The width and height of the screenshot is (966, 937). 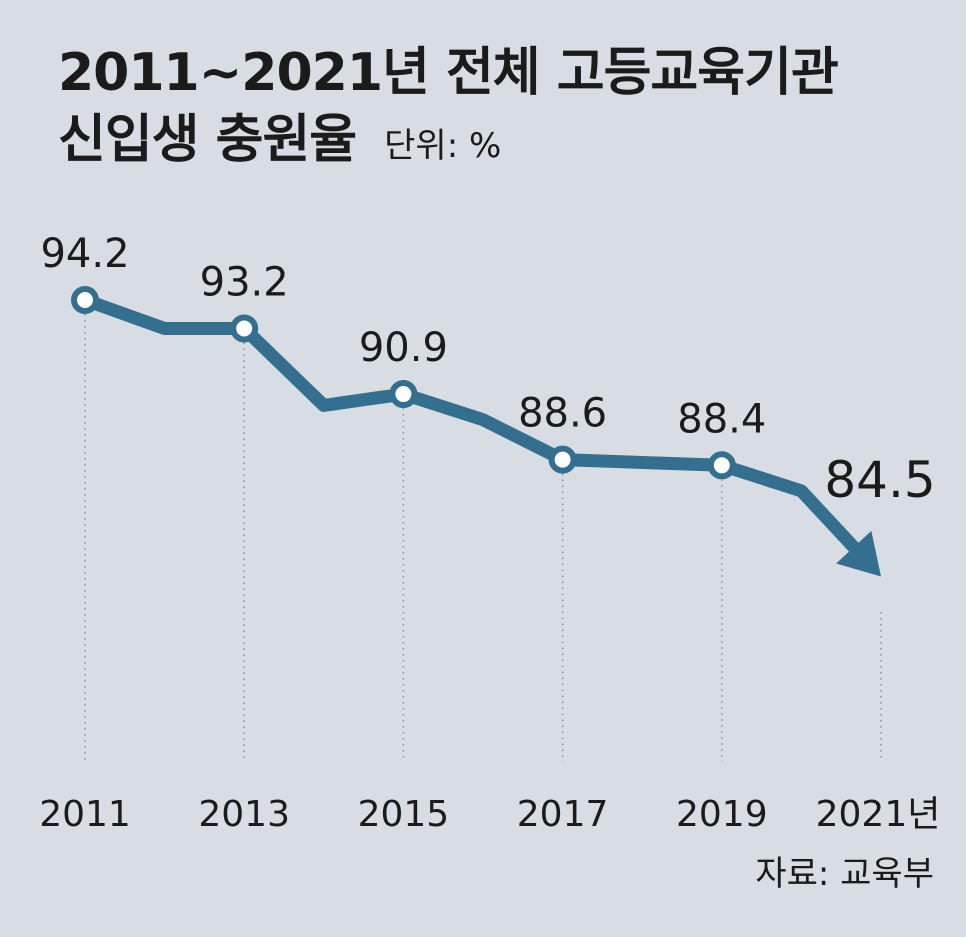 What do you see at coordinates (858, 553) in the screenshot?
I see `series-end-arrow` at bounding box center [858, 553].